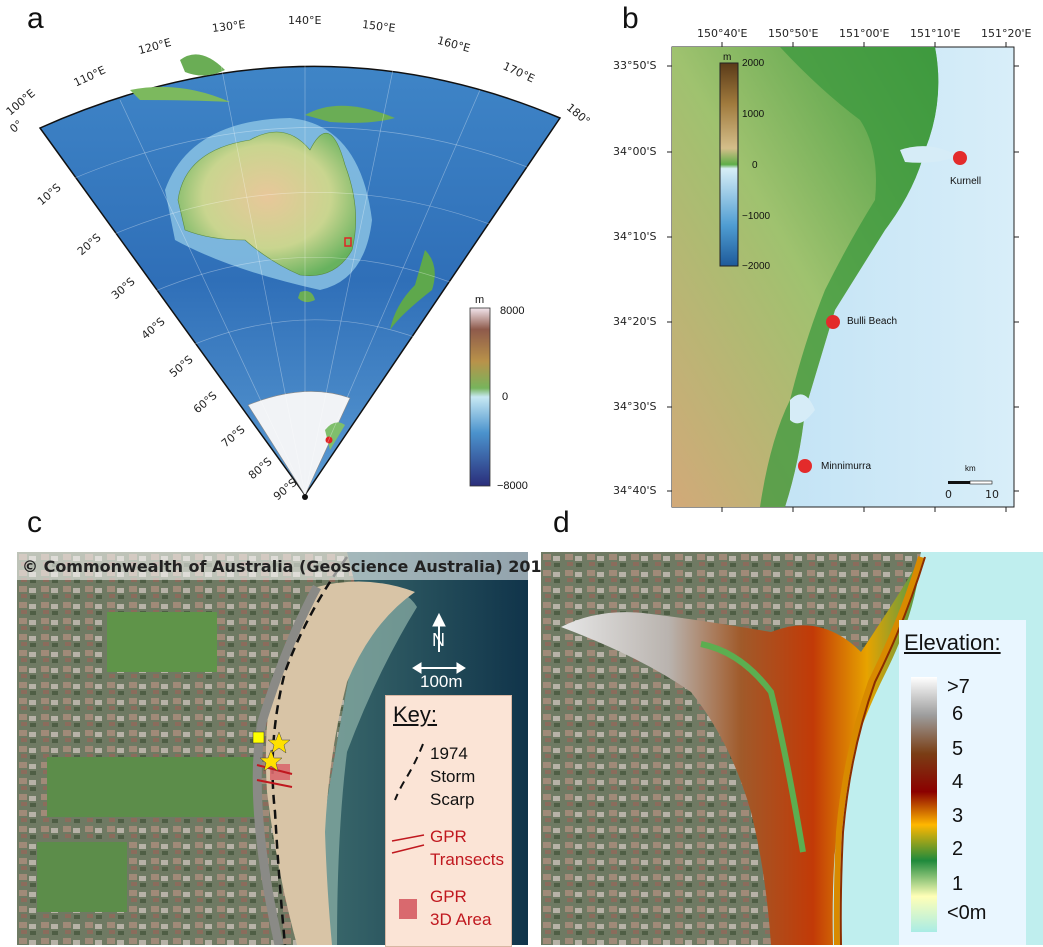 The image size is (1043, 947). What do you see at coordinates (453, 776) in the screenshot?
I see `key-scarp-line2: Storm` at bounding box center [453, 776].